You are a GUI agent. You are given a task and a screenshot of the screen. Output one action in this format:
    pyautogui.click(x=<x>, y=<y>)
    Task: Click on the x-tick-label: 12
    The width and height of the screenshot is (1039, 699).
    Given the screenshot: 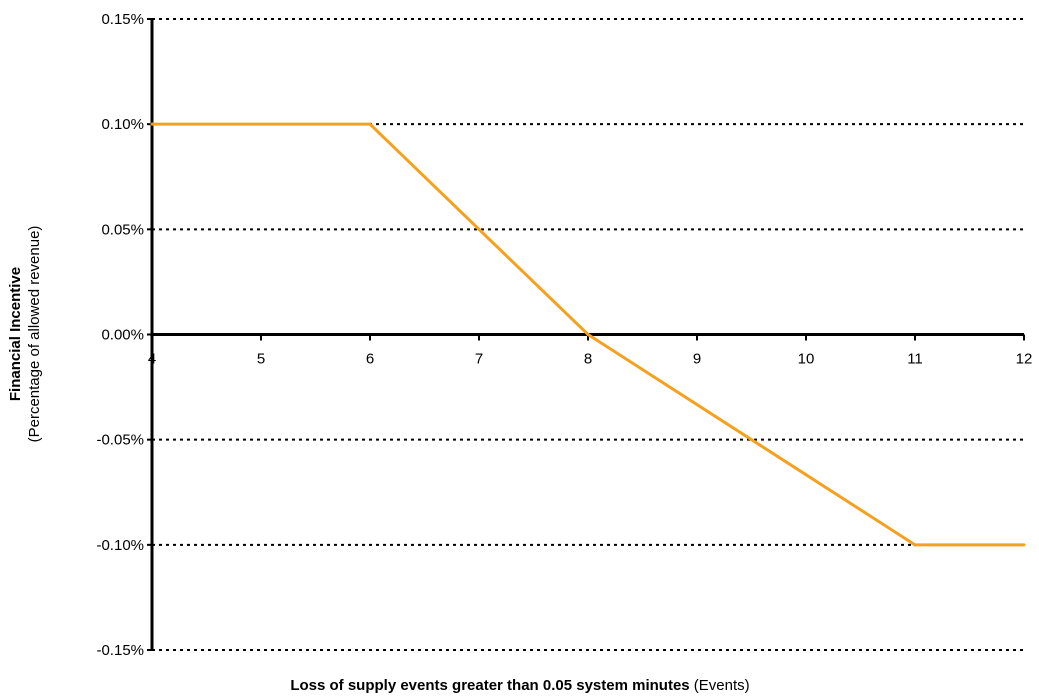 What is the action you would take?
    pyautogui.click(x=1024, y=359)
    